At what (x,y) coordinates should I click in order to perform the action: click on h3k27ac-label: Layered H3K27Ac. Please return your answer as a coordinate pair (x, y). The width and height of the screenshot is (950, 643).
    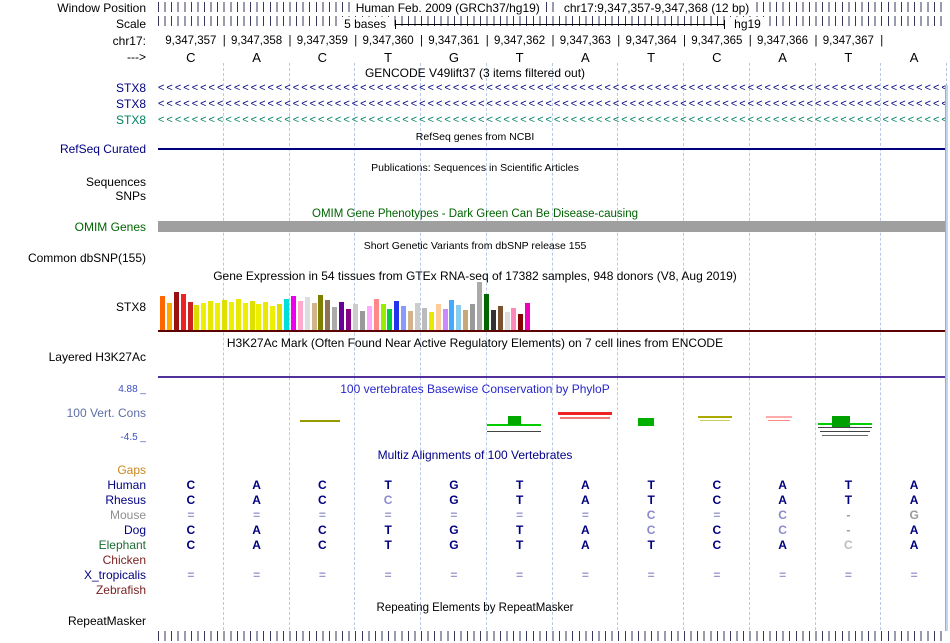
    Looking at the image, I should click on (97, 357).